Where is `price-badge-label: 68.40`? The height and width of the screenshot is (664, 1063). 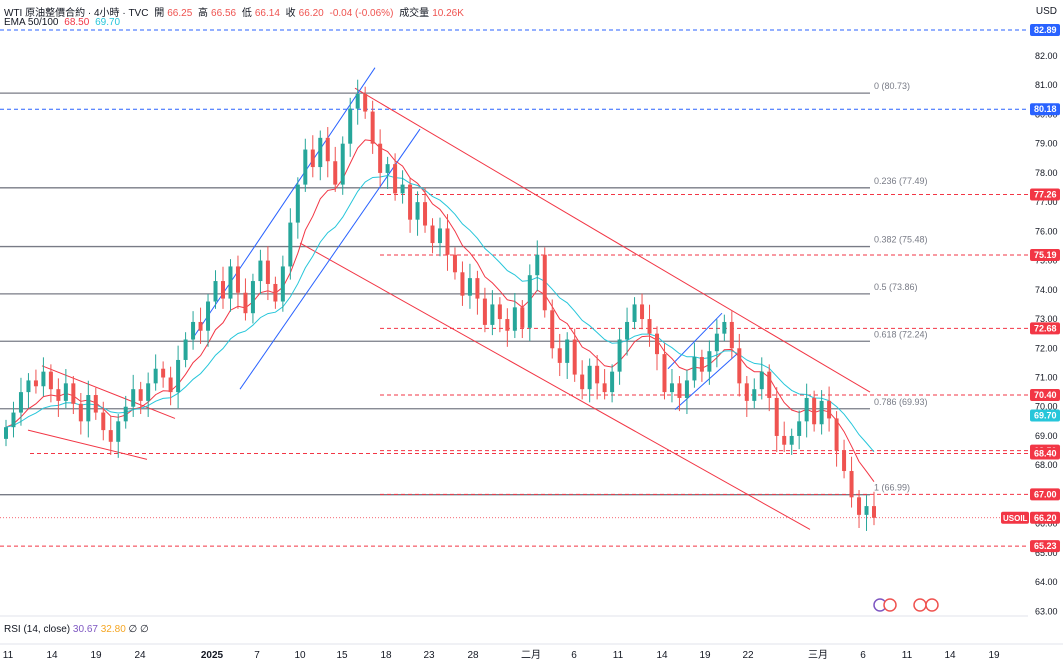
price-badge-label: 68.40 is located at coordinates (1045, 453).